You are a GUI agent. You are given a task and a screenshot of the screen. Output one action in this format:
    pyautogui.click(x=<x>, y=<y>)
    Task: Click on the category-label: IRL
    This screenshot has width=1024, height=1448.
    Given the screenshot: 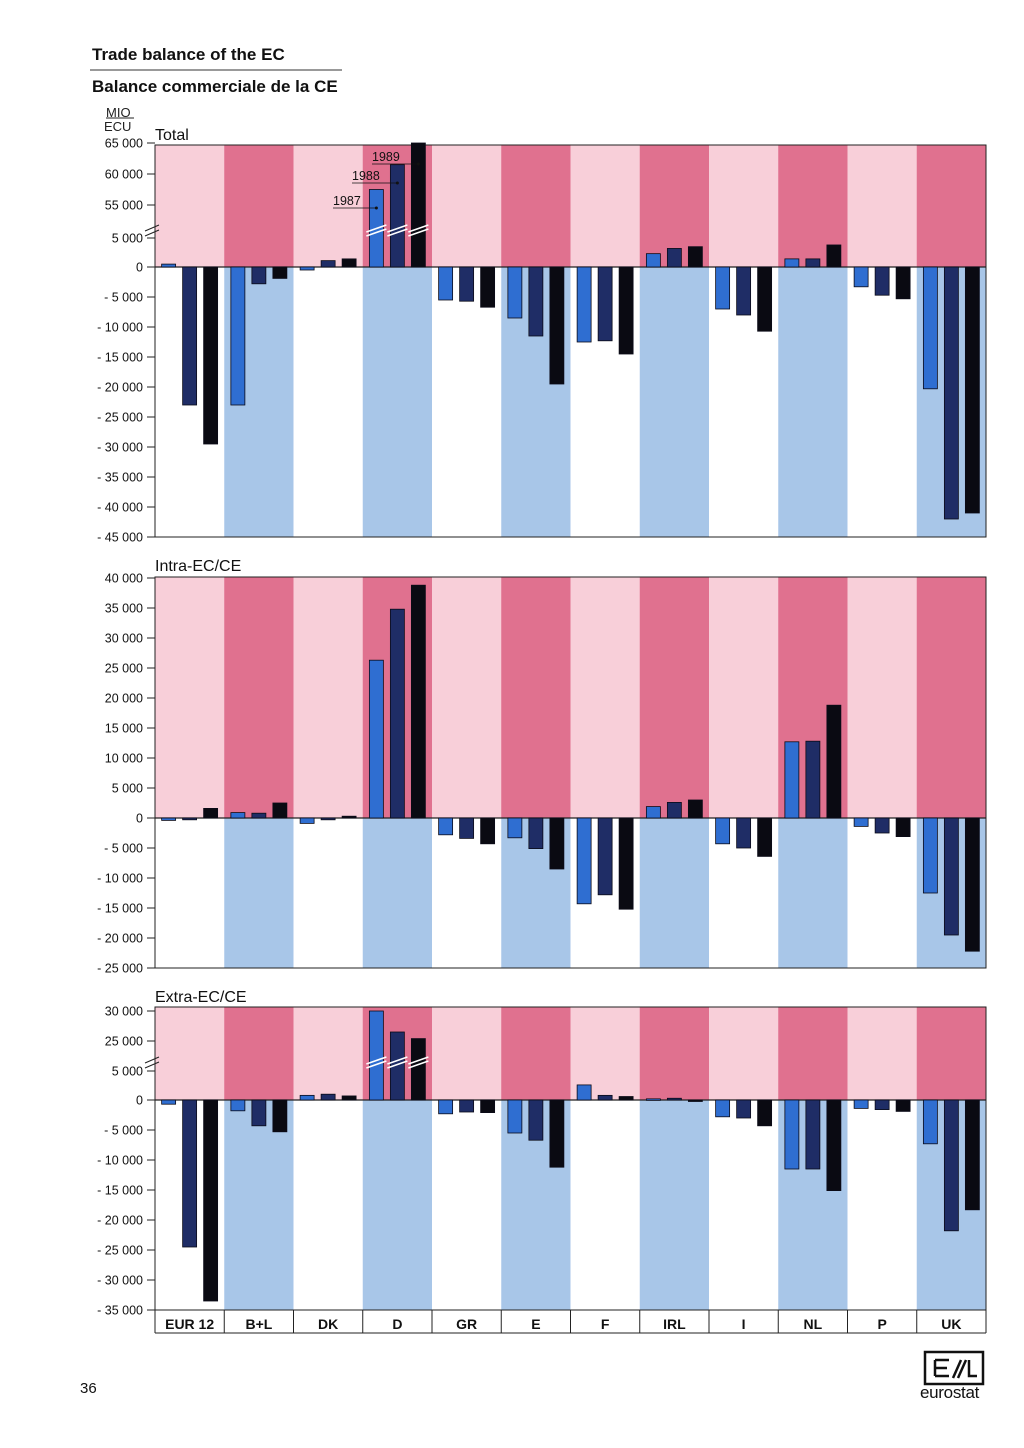 What is the action you would take?
    pyautogui.click(x=674, y=1324)
    